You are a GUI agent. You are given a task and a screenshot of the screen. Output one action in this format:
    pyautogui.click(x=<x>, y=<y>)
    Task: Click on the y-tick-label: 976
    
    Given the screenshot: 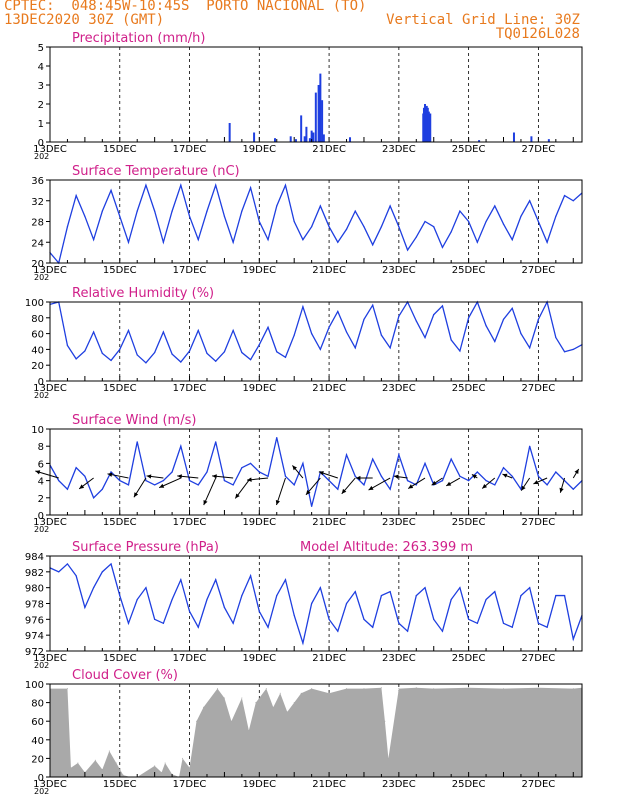 What is the action you would take?
    pyautogui.click(x=34, y=620)
    